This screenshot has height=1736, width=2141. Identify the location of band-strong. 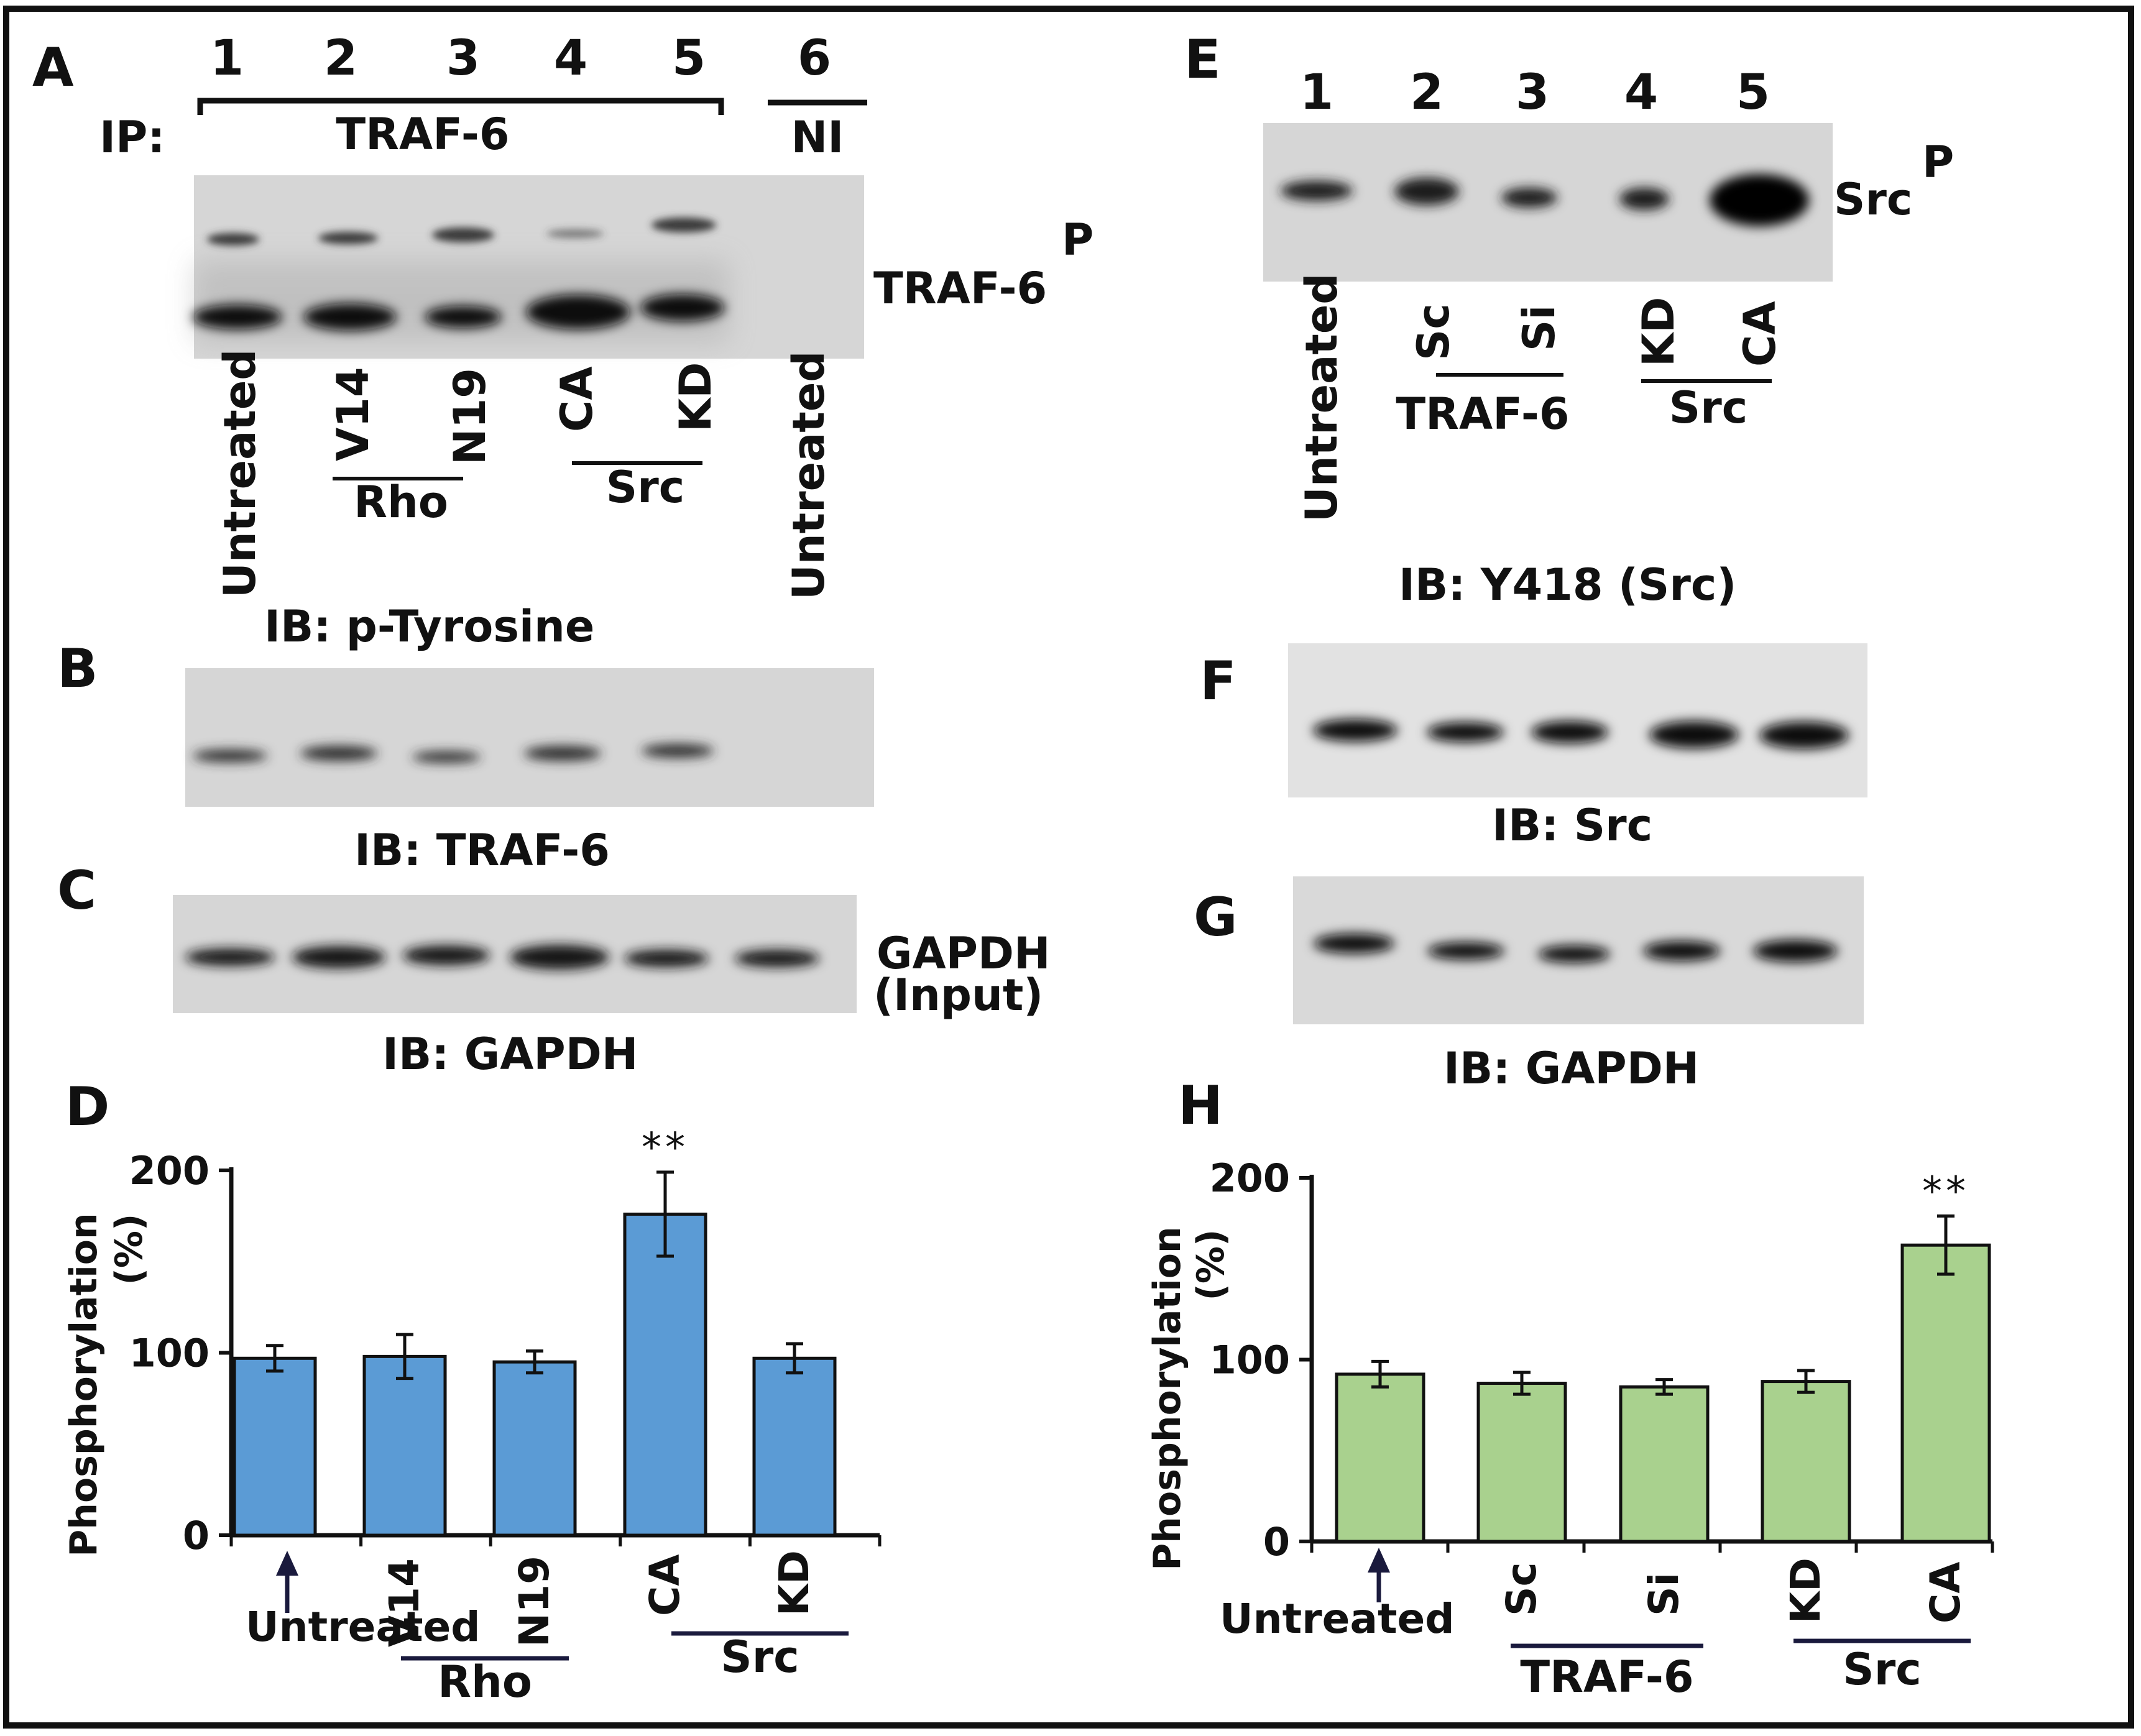
(1759, 200).